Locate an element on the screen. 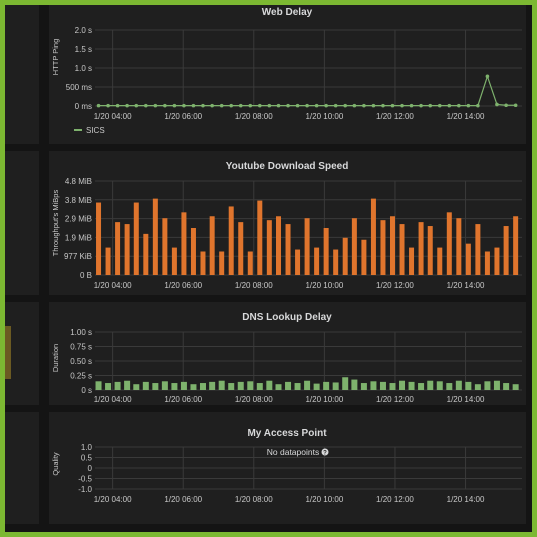 This screenshot has width=537, height=537. legend-label-sics: SICS is located at coordinates (95, 130).